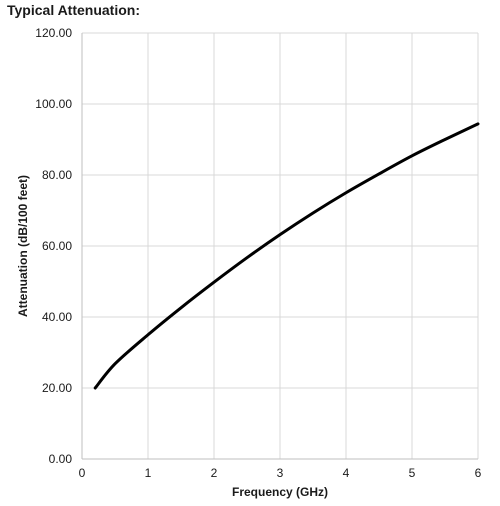 This screenshot has height=506, width=500. What do you see at coordinates (82, 473) in the screenshot?
I see `x-tick-label-0: 0` at bounding box center [82, 473].